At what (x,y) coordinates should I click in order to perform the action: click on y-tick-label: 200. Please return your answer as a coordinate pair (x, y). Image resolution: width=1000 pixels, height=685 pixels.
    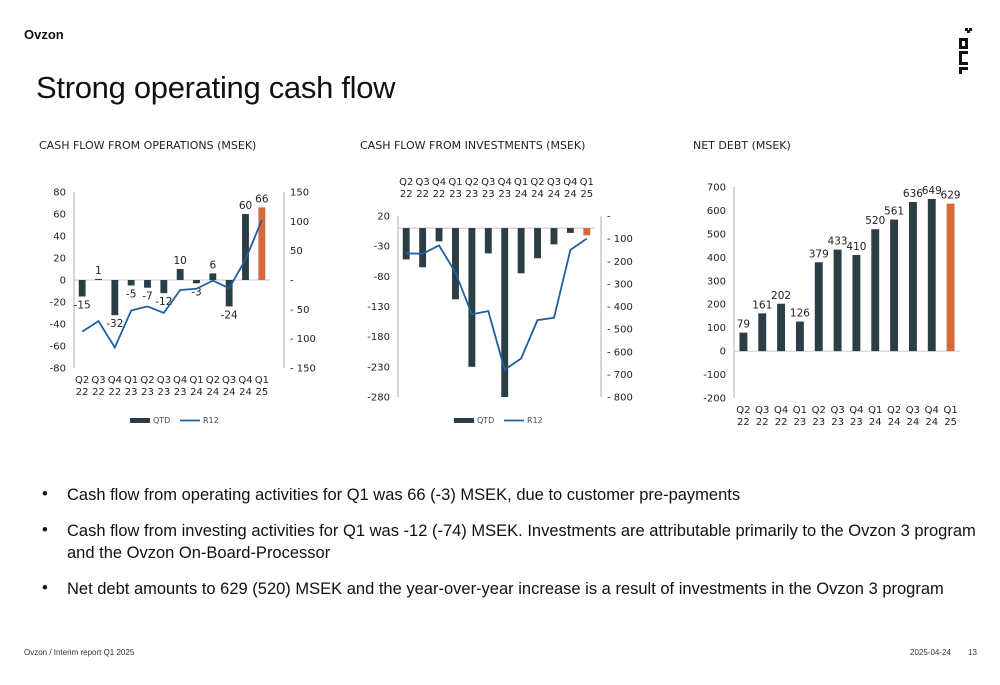
    Looking at the image, I should click on (716, 305).